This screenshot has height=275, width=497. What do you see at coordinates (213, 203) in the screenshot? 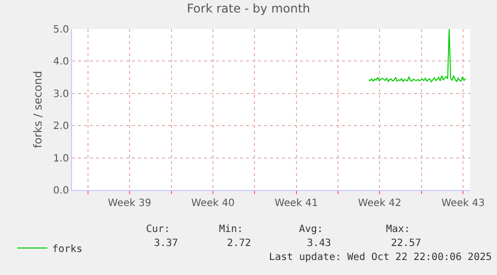
I see `x-tick-label: Week 40` at bounding box center [213, 203].